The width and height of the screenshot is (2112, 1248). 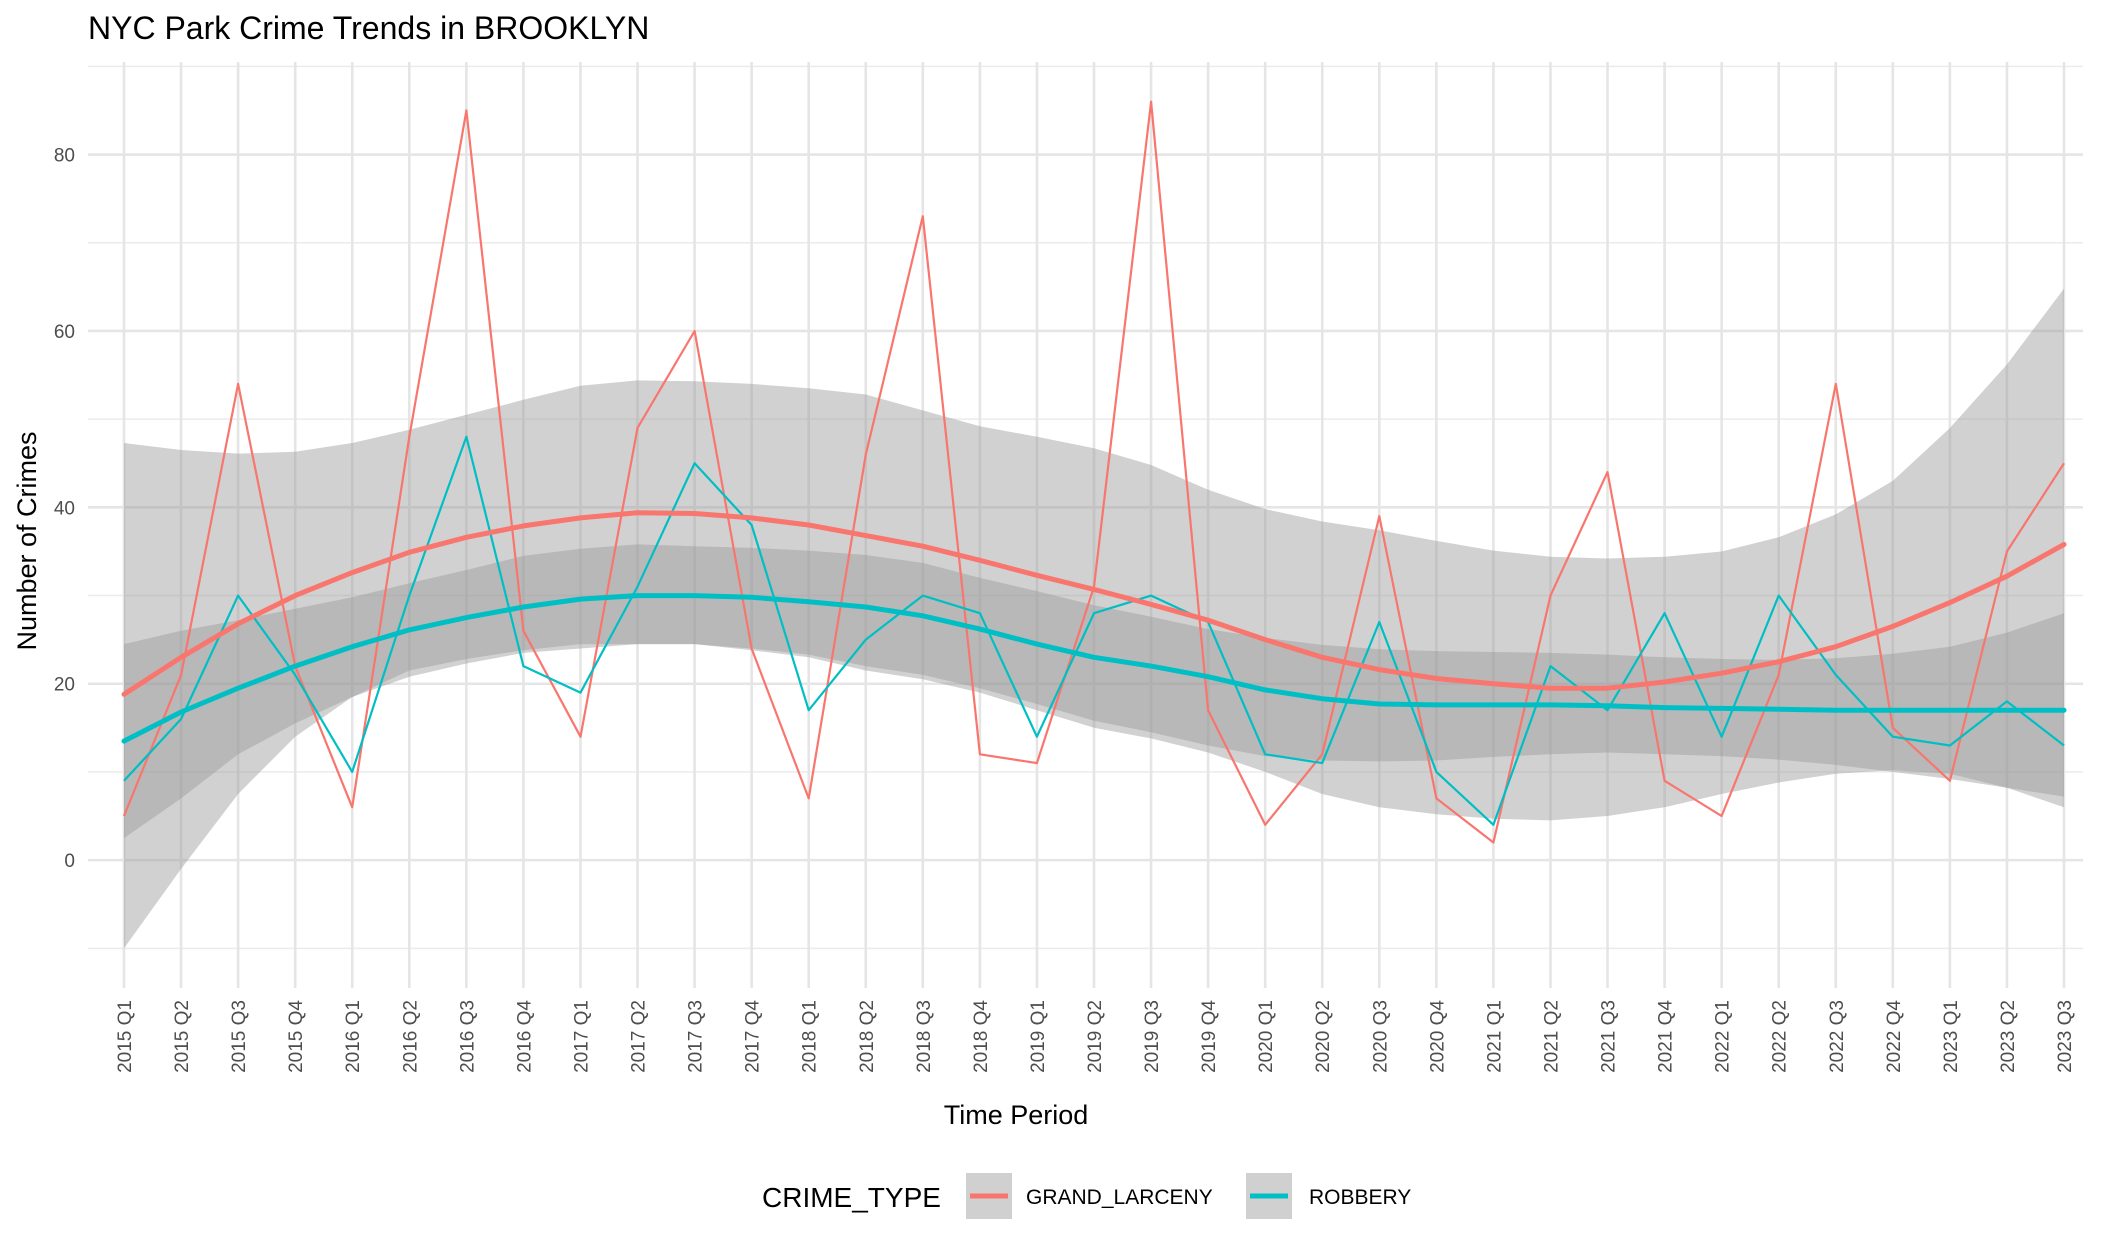 What do you see at coordinates (1380, 1036) in the screenshot?
I see `x-tick-label: 2020 Q3` at bounding box center [1380, 1036].